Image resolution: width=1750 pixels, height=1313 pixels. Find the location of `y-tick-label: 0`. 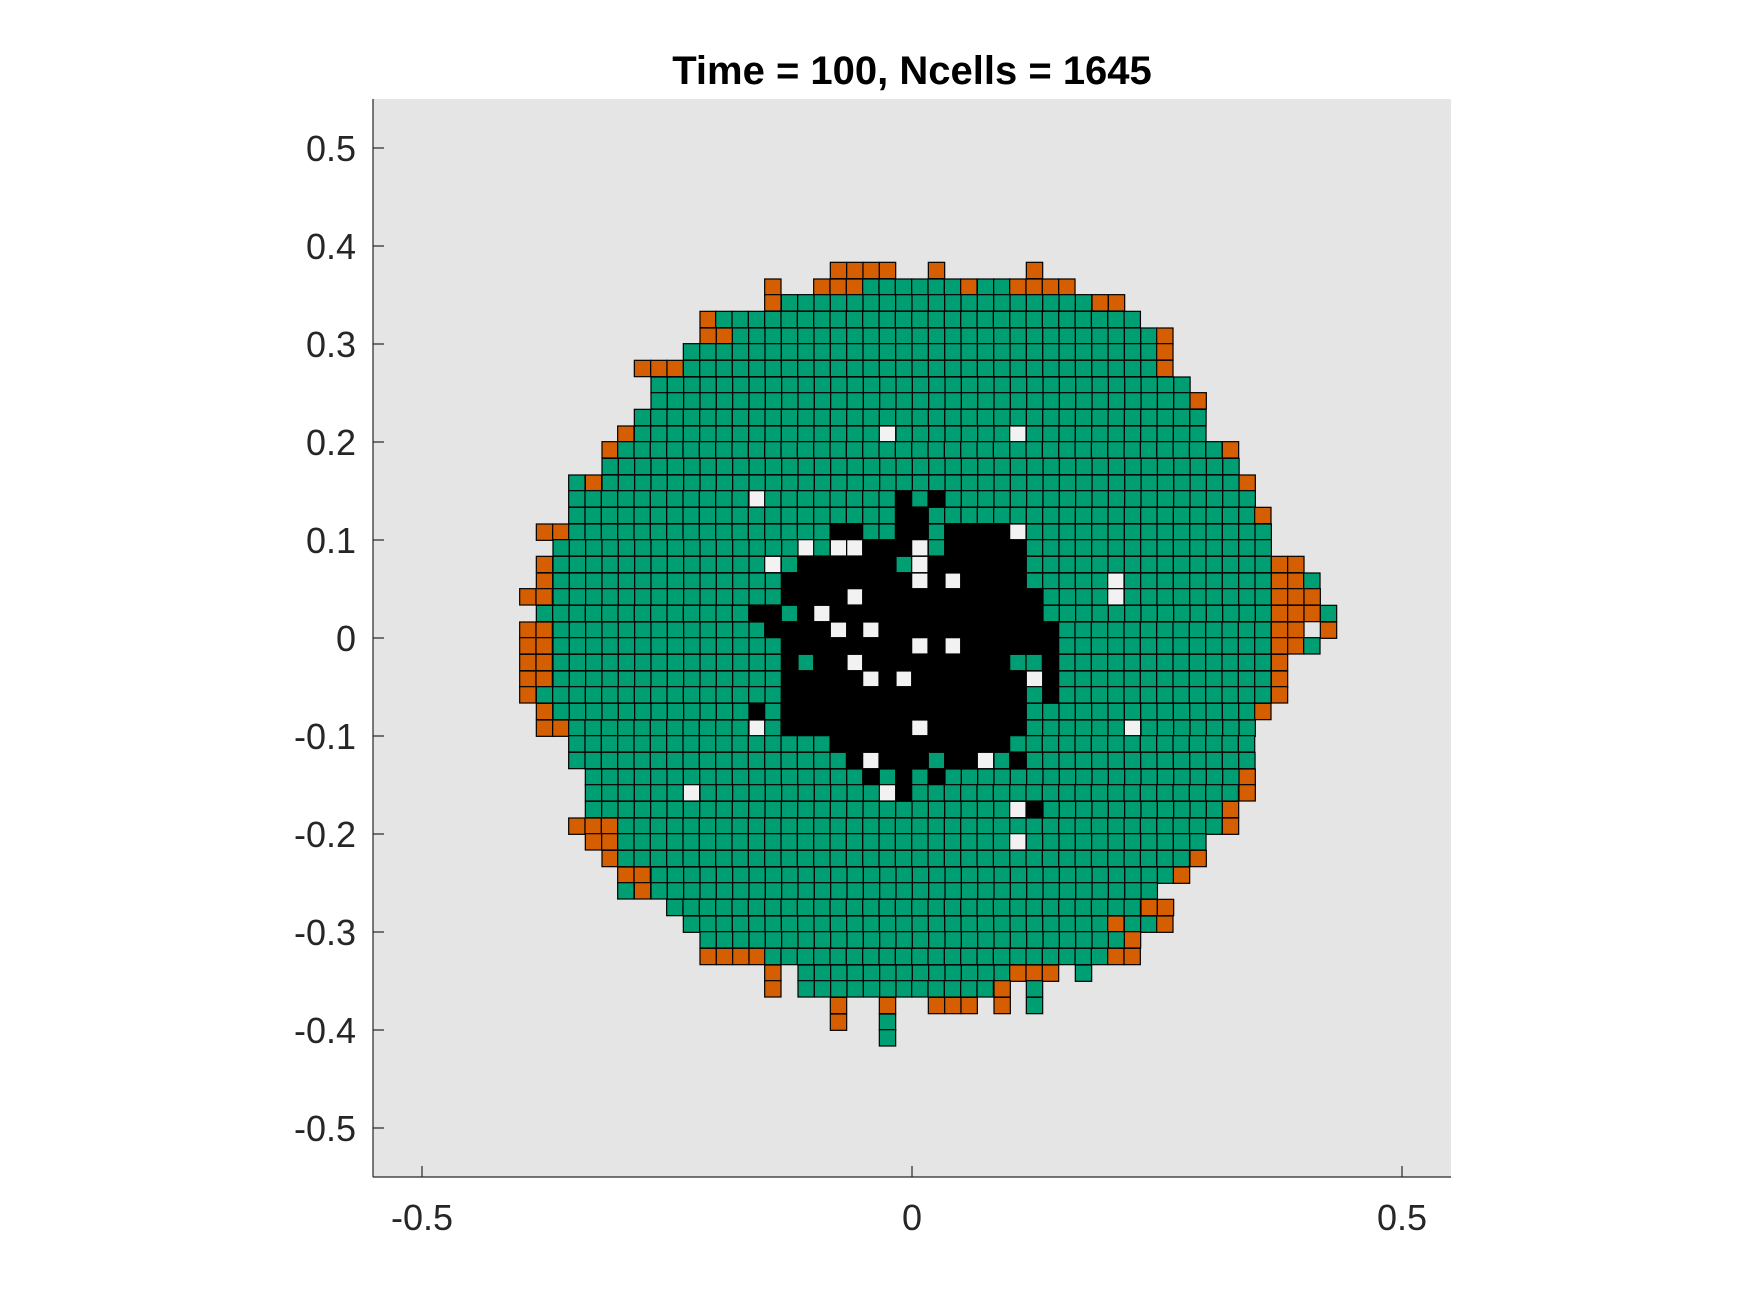

y-tick-label: 0 is located at coordinates (346, 638).